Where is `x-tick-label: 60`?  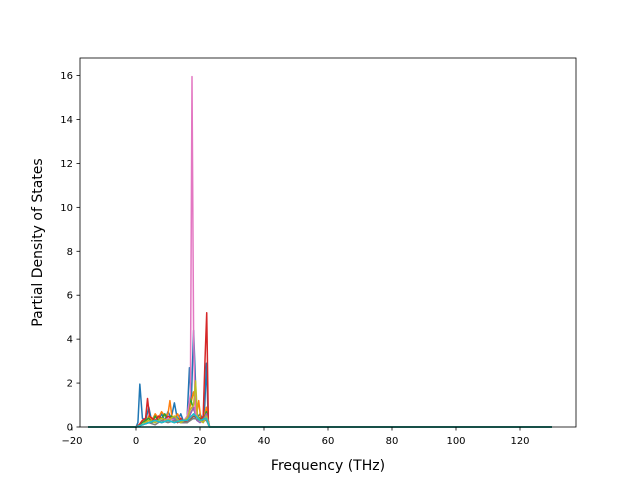
x-tick-label: 60 is located at coordinates (328, 441).